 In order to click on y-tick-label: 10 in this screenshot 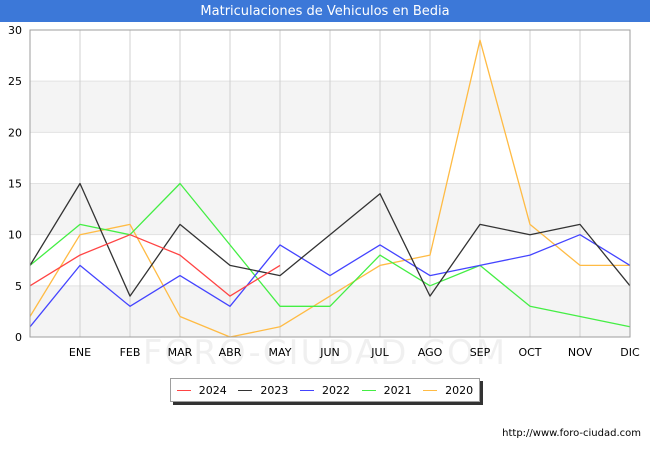, I will do `click(15, 235)`.